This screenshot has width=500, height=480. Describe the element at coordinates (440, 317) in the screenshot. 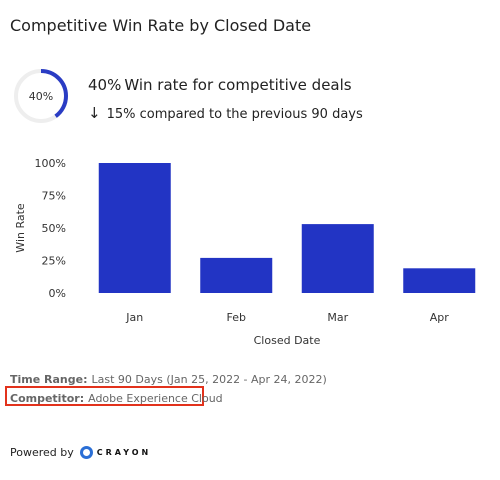

I see `x-tick-label: Apr` at that location.